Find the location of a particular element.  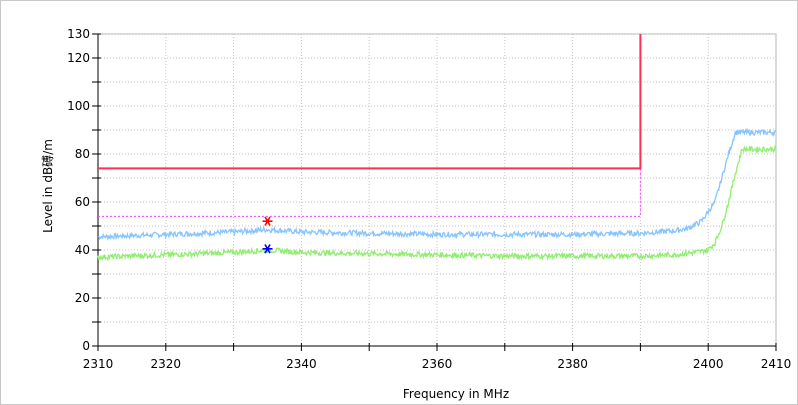

x-axis-title: Frequency in MHz is located at coordinates (456, 394).